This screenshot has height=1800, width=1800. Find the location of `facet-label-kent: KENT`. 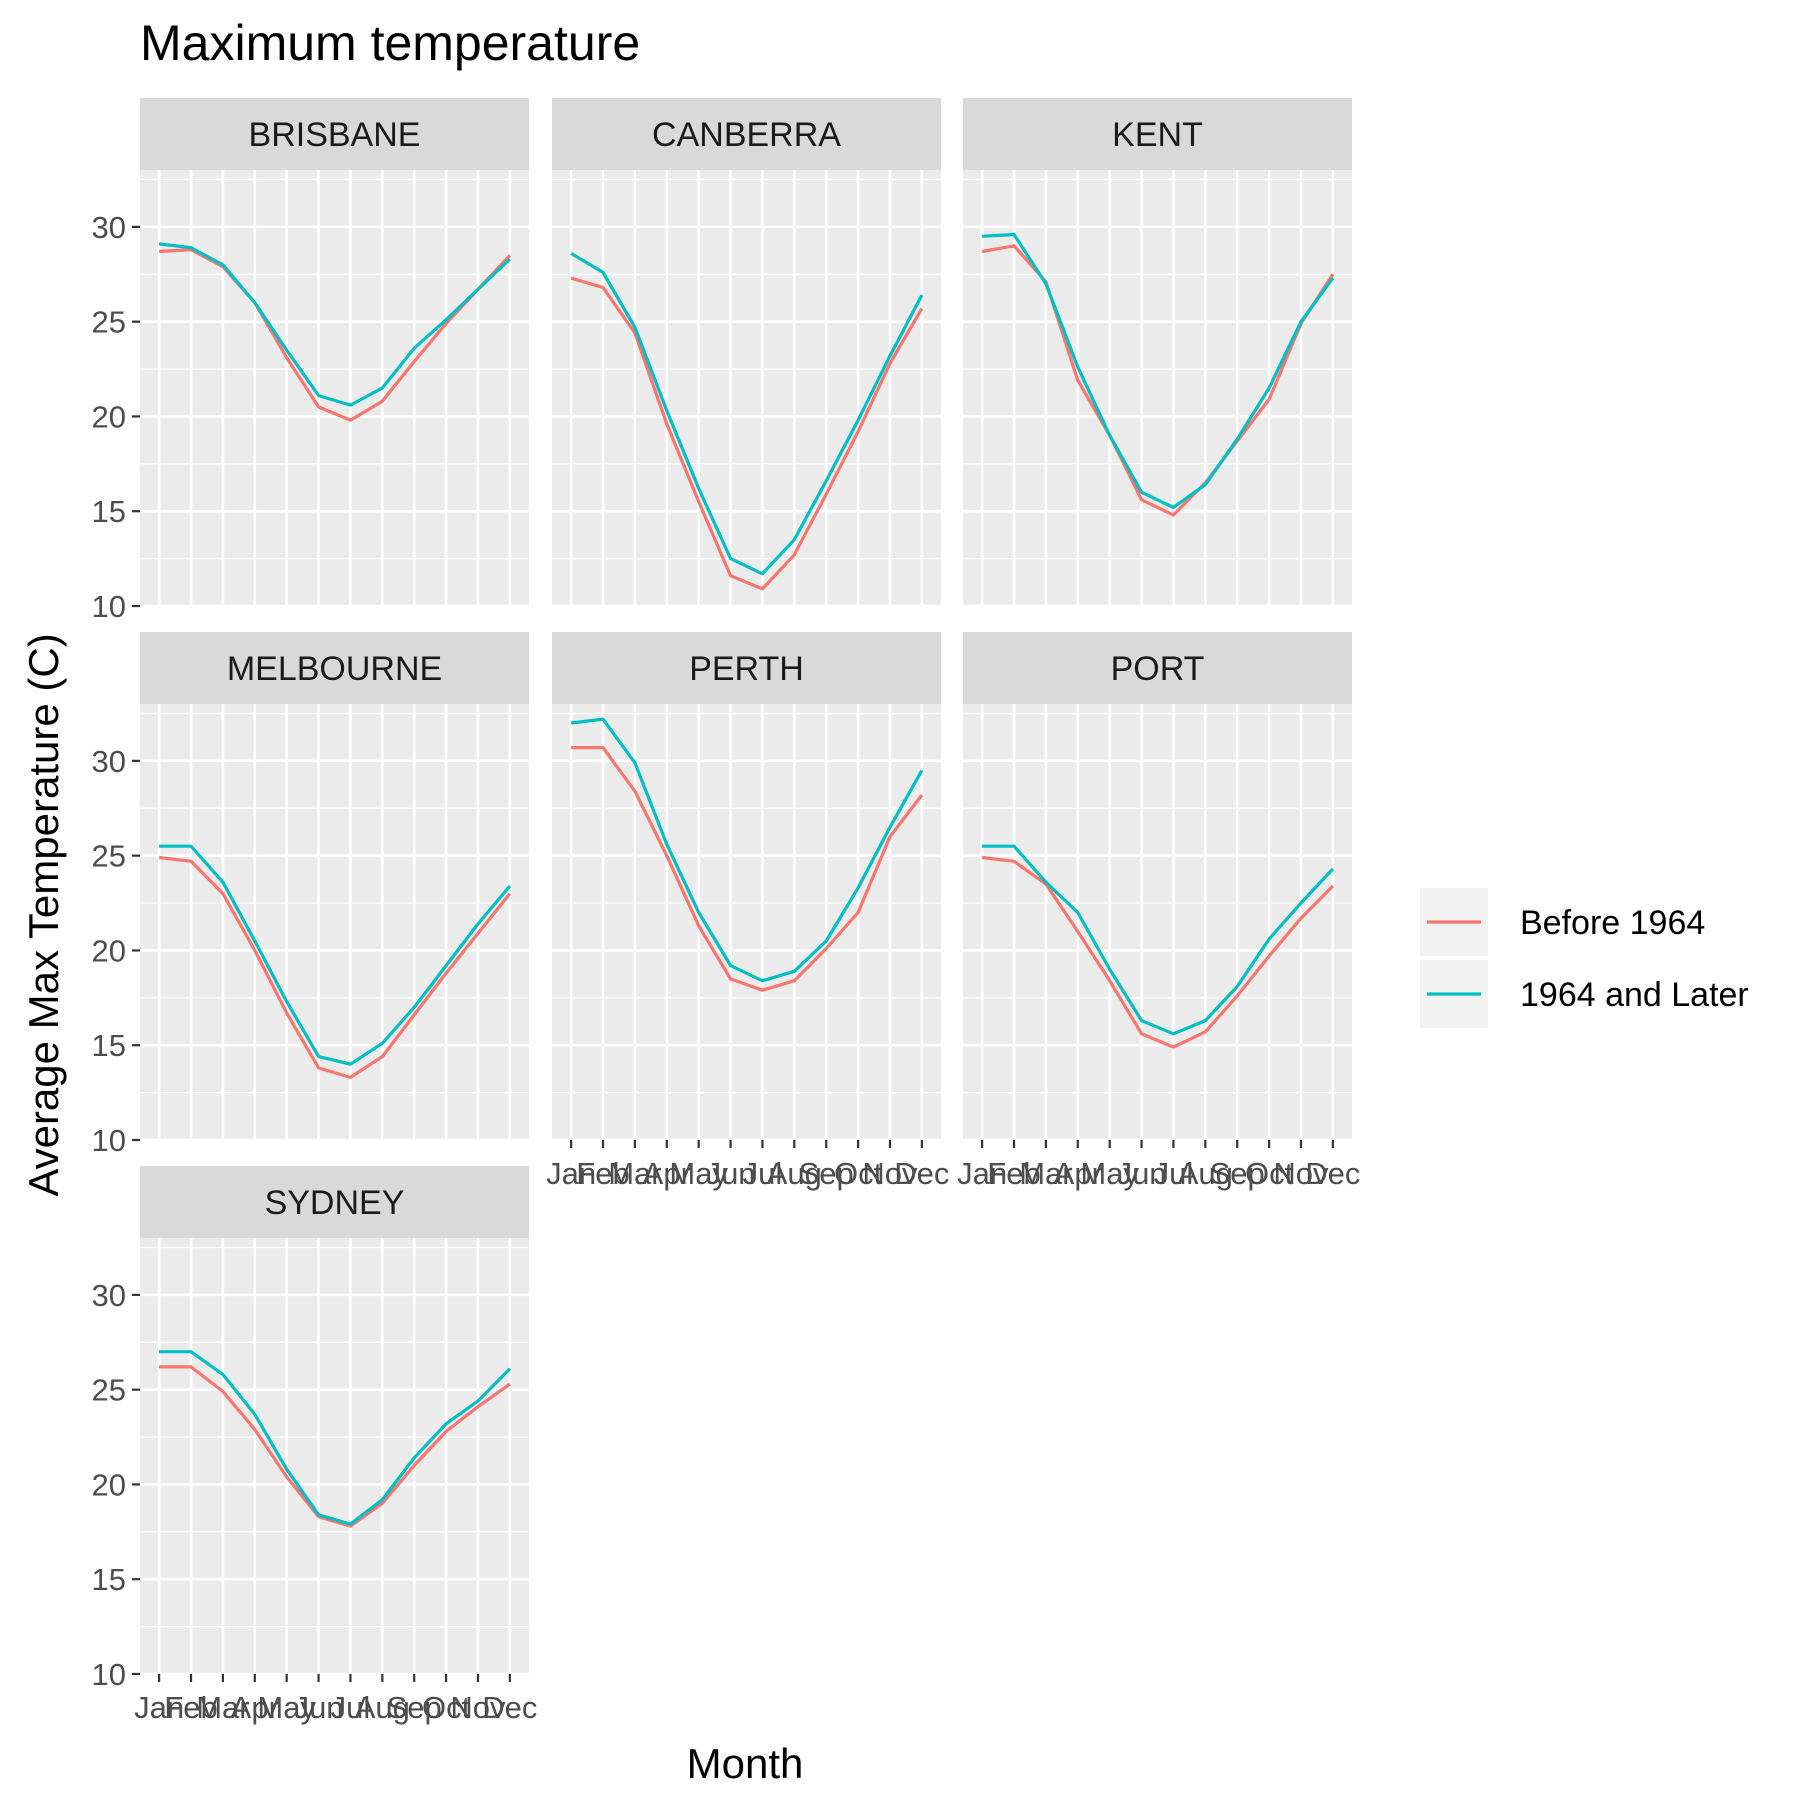

facet-label-kent: KENT is located at coordinates (1157, 135).